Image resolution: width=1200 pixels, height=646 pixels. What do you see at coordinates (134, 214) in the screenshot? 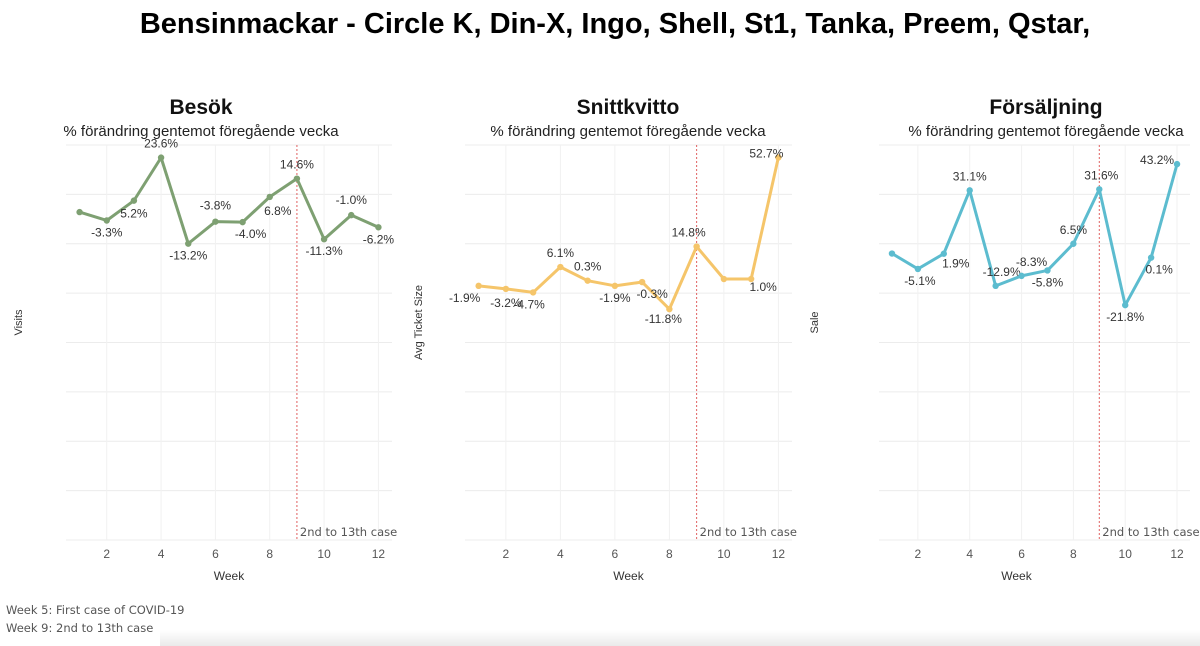
I see `data-label: 5.2%` at bounding box center [134, 214].